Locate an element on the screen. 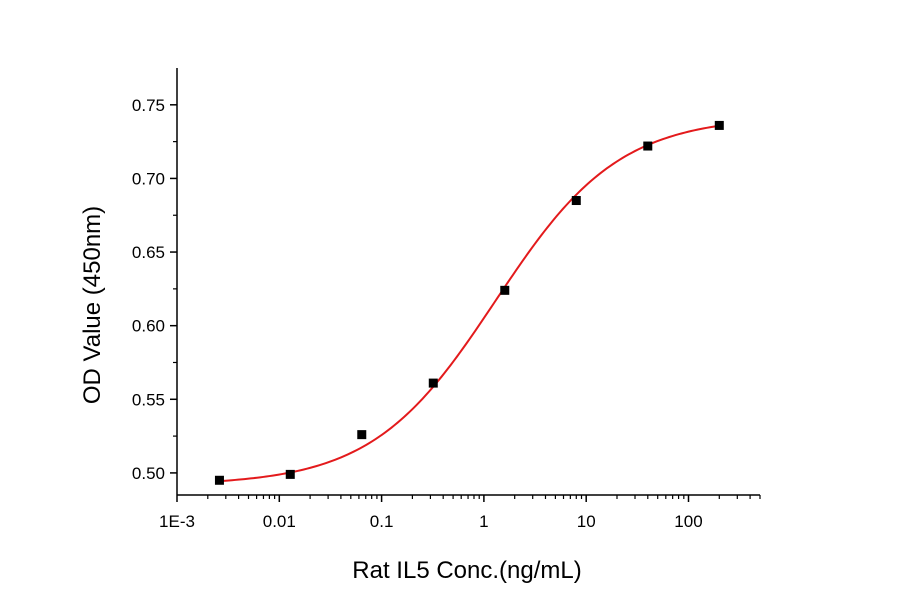 The height and width of the screenshot is (594, 900). y-tick-label: 0.70 is located at coordinates (148, 178).